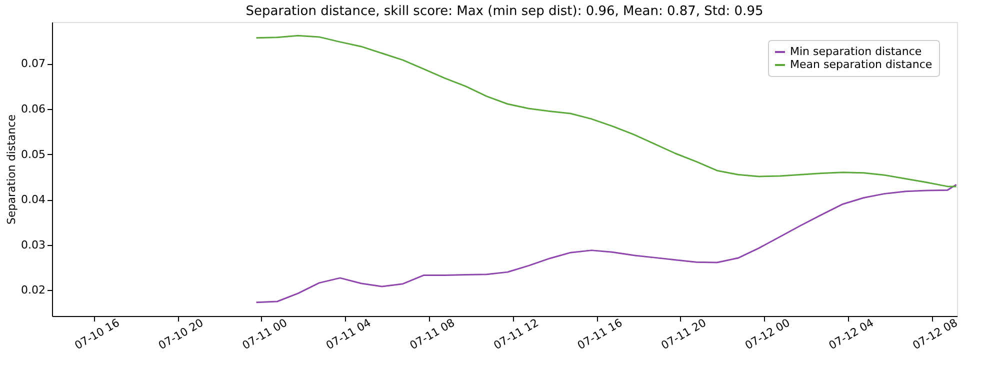 The height and width of the screenshot is (390, 989). Describe the element at coordinates (33, 63) in the screenshot. I see `y-tick-label: 0.07` at that location.